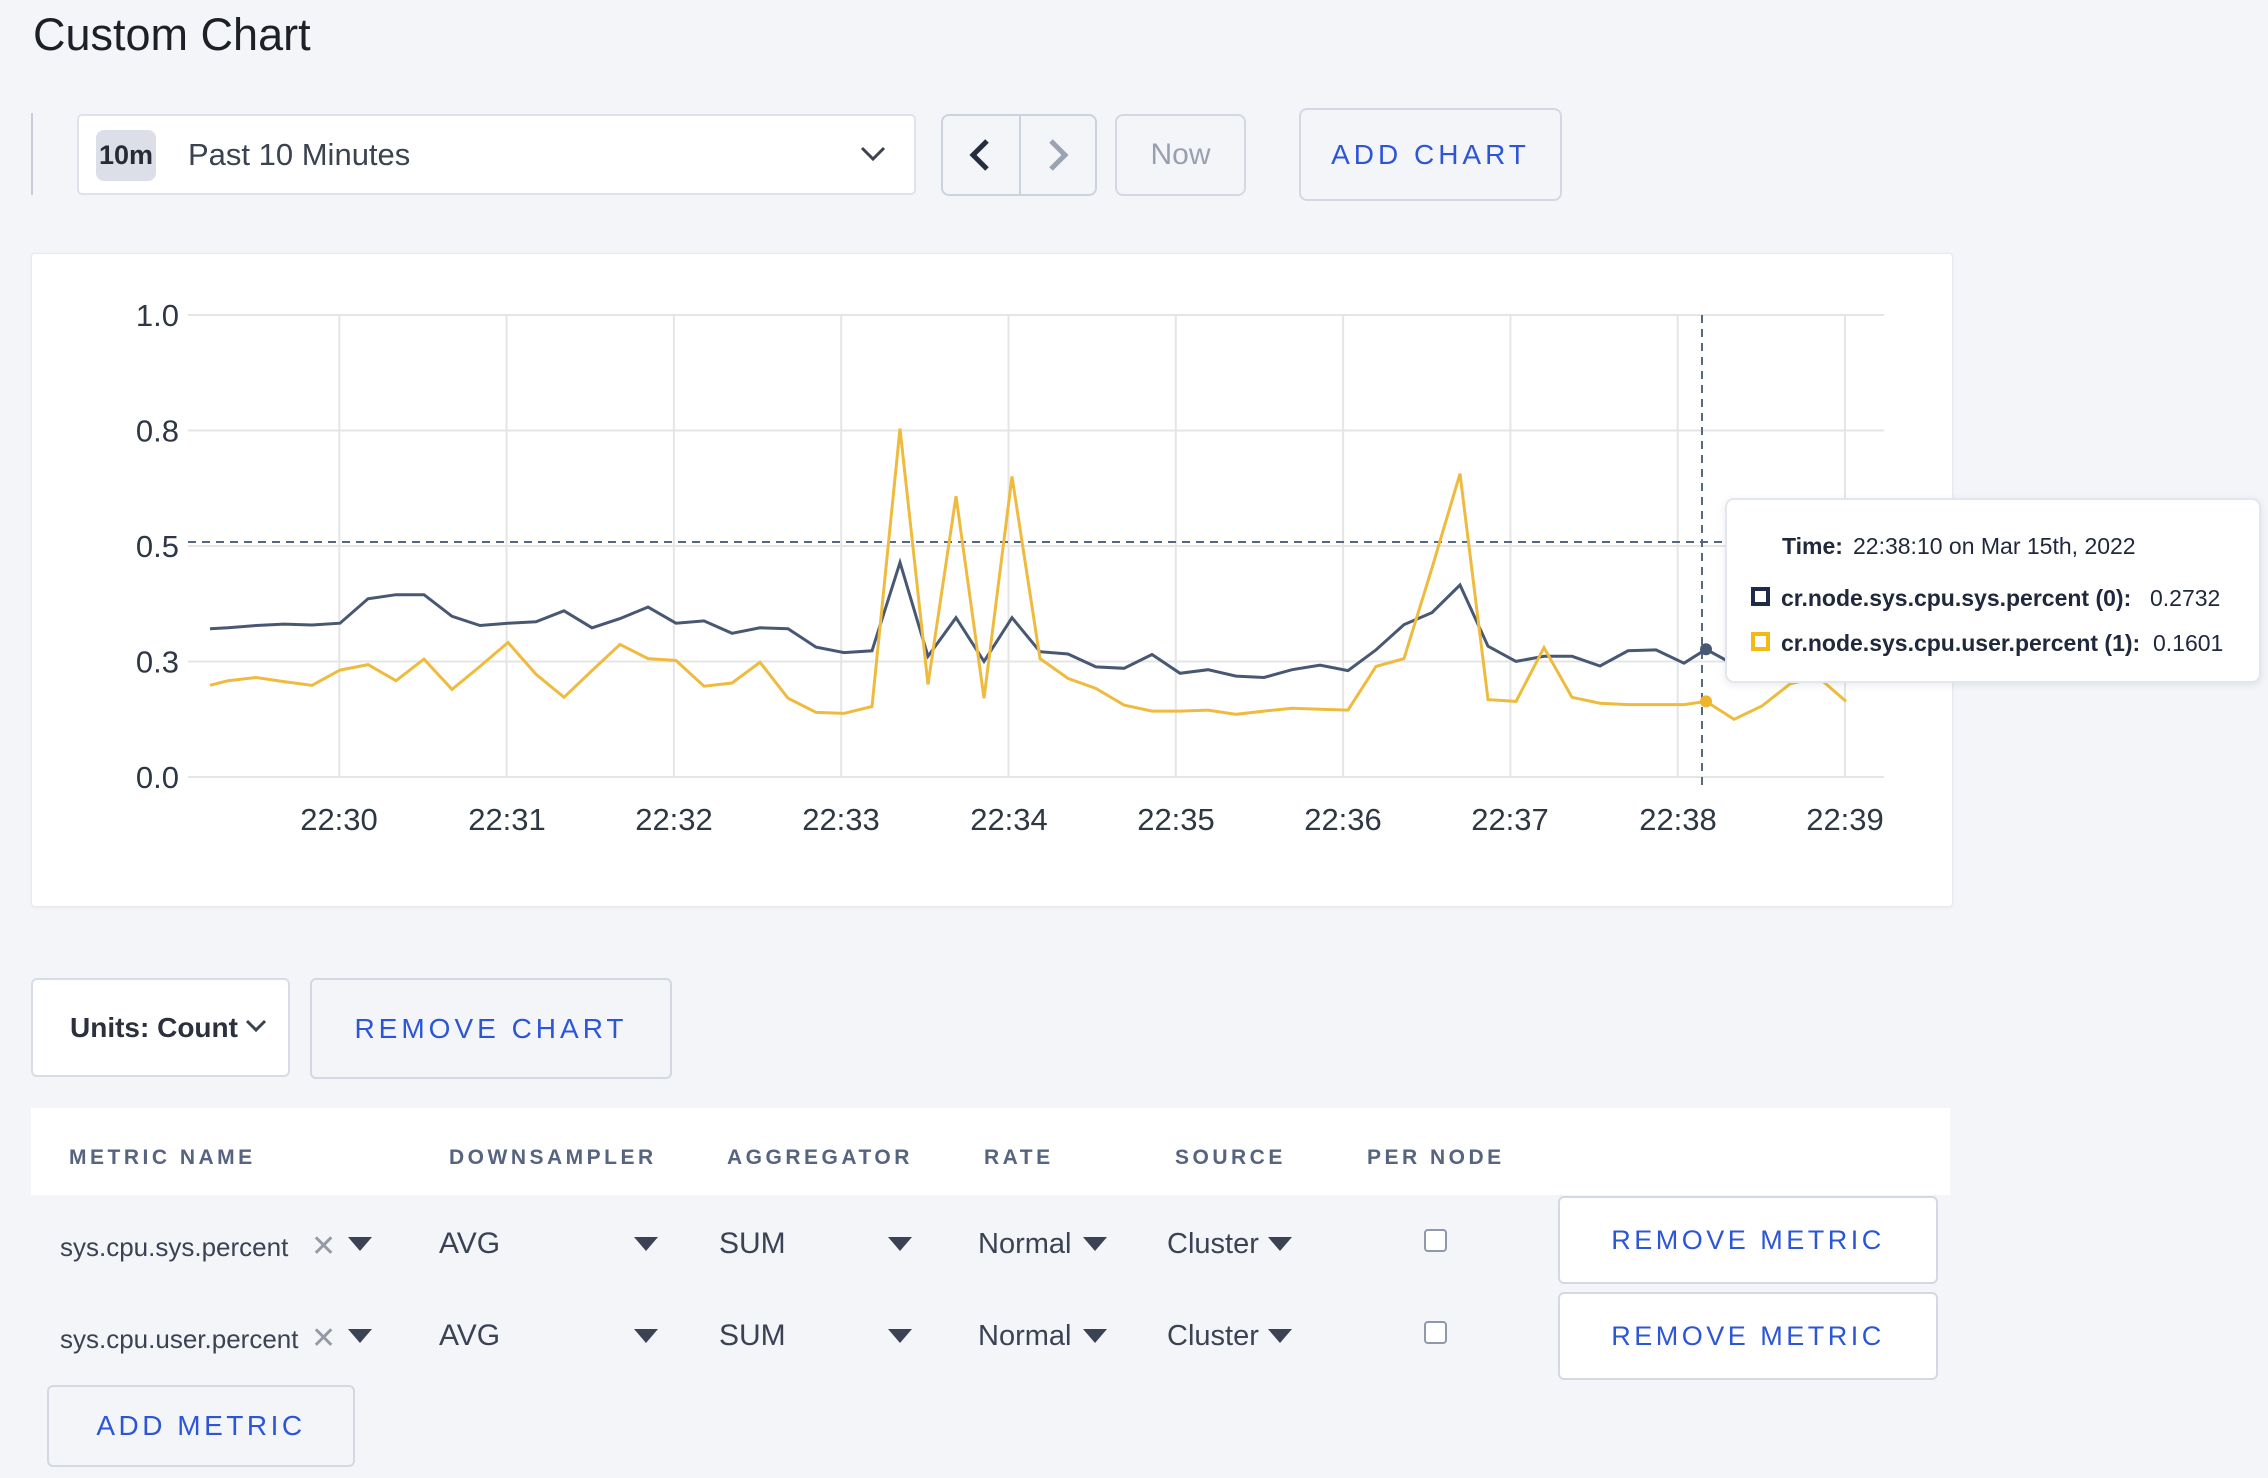  I want to click on svg-text: 22:35, so click(1176, 819).